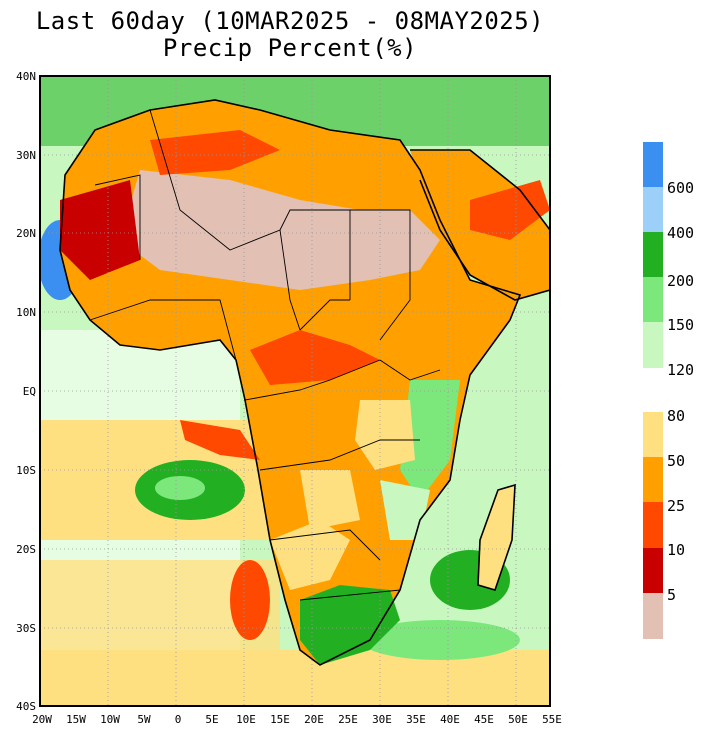 This screenshot has width=708, height=736. What do you see at coordinates (676, 506) in the screenshot?
I see `legend-label-25: 25` at bounding box center [676, 506].